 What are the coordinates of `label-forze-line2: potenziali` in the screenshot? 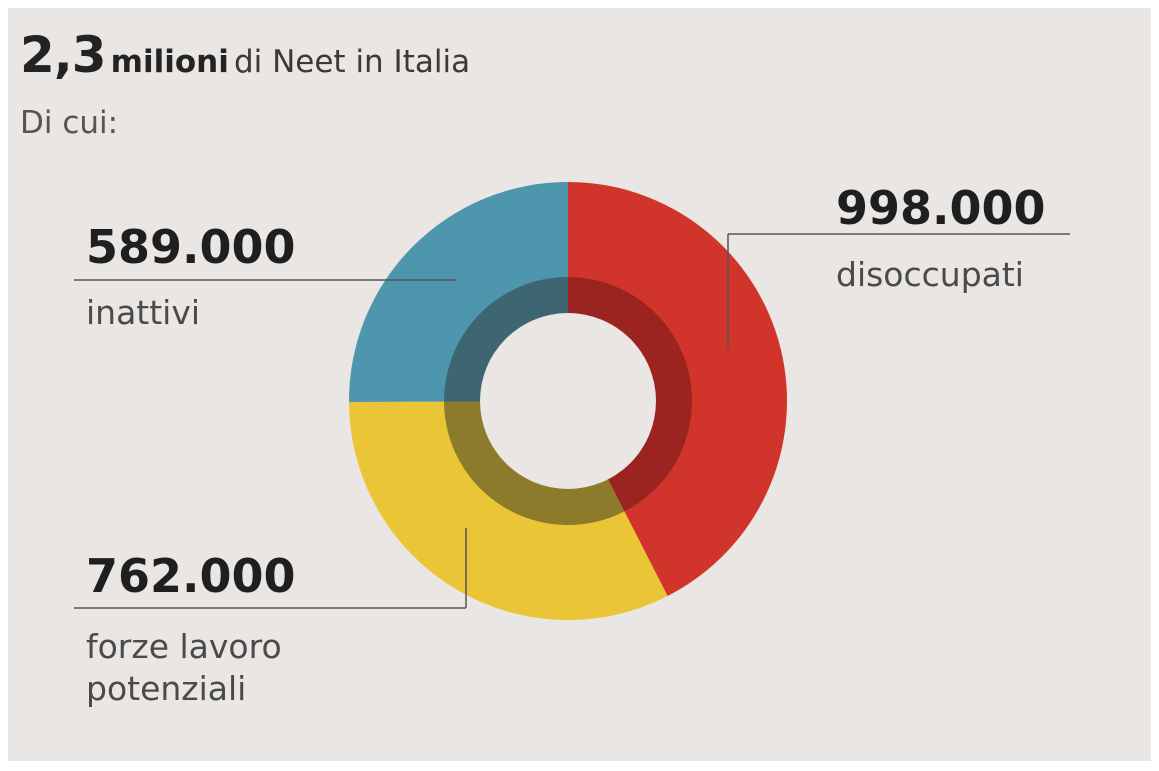 It's located at (166, 688).